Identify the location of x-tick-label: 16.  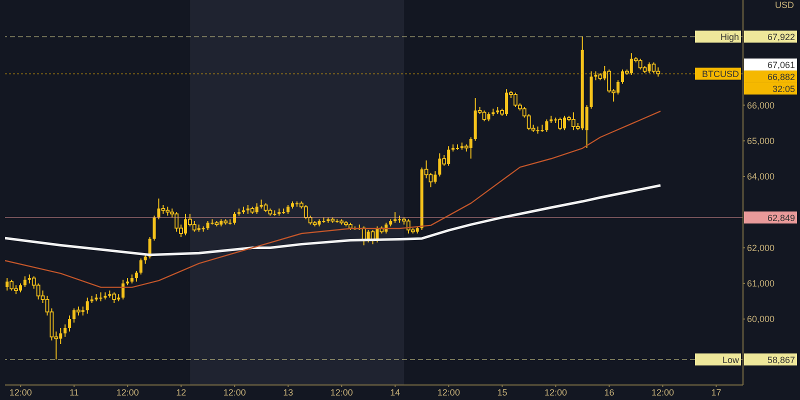
(609, 392).